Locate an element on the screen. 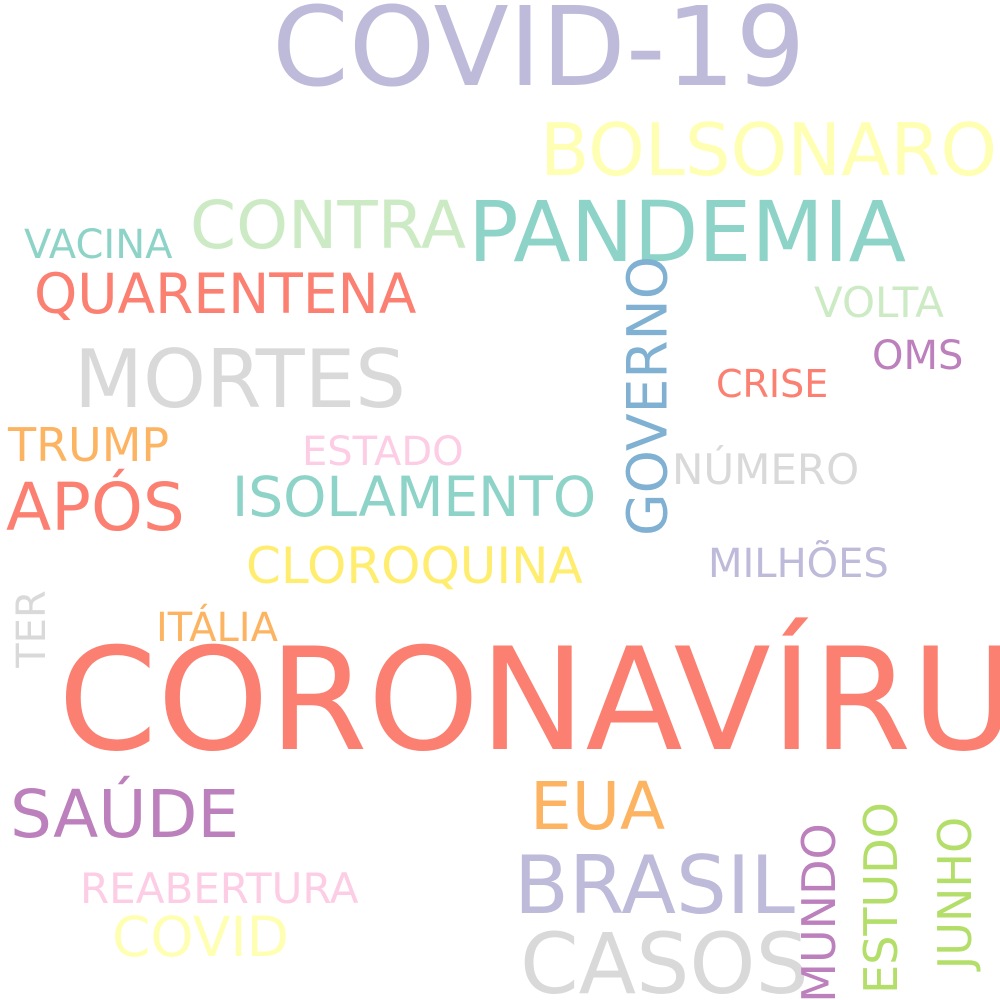 Image resolution: width=1000 pixels, height=1000 pixels. word-crise: CRISE is located at coordinates (772, 384).